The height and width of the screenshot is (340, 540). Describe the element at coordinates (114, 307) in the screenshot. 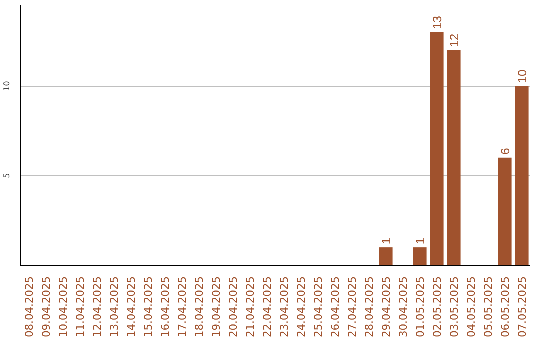

I see `x-tick-label: 13.04.2025` at that location.